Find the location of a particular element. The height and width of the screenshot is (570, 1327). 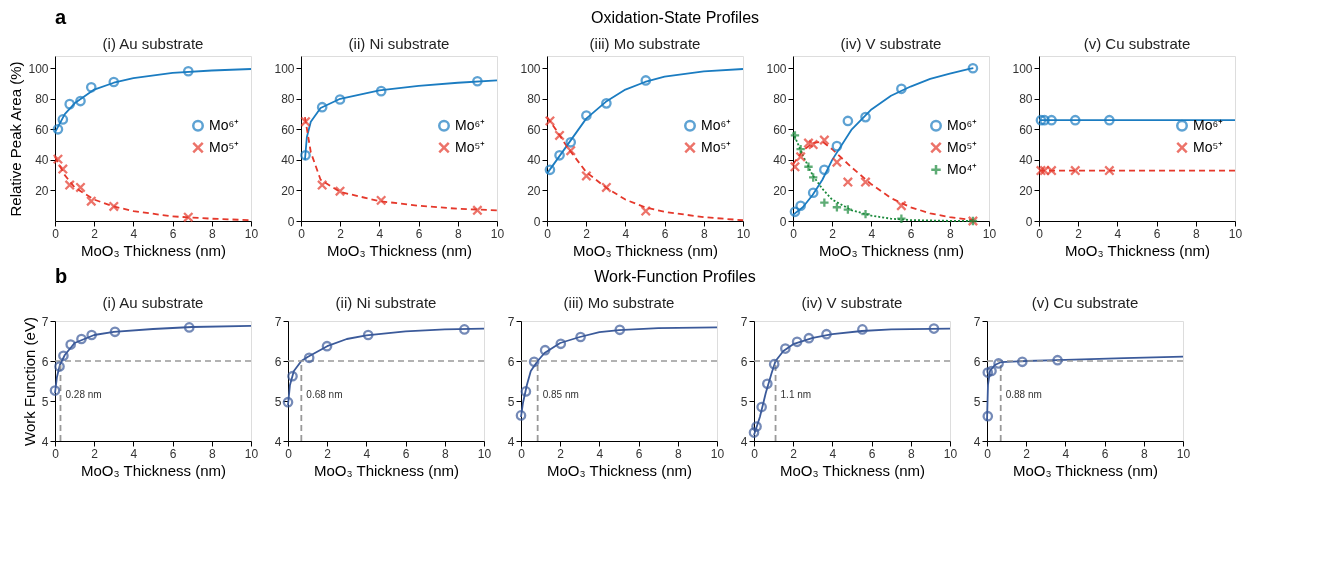

text: a is located at coordinates (61, 17).